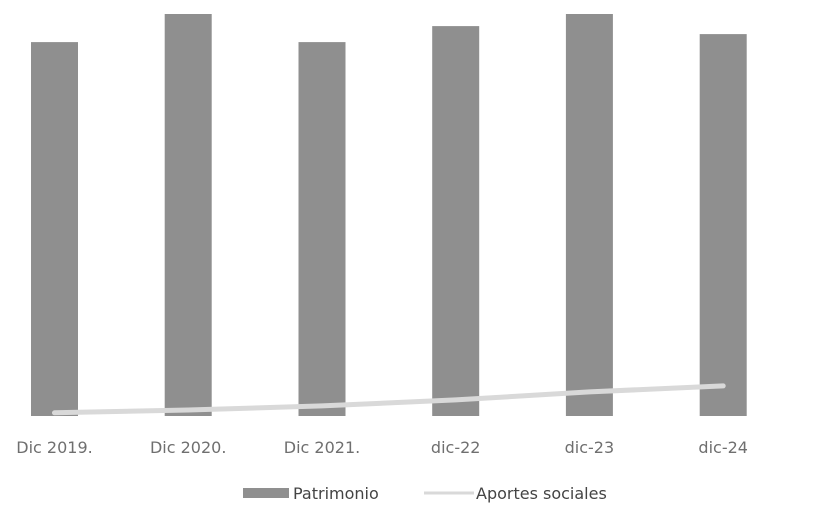 The height and width of the screenshot is (506, 831). What do you see at coordinates (590, 447) in the screenshot?
I see `x-tick-label: dic-23` at bounding box center [590, 447].